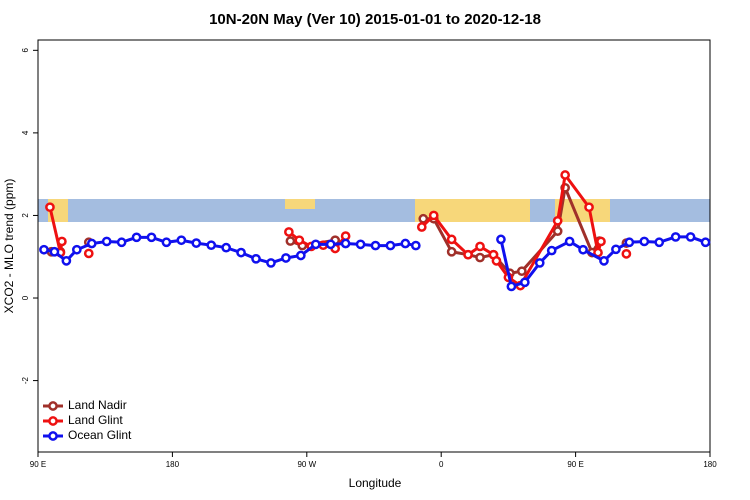  What do you see at coordinates (25, 132) in the screenshot?
I see `y-tick-label: 4` at bounding box center [25, 132].